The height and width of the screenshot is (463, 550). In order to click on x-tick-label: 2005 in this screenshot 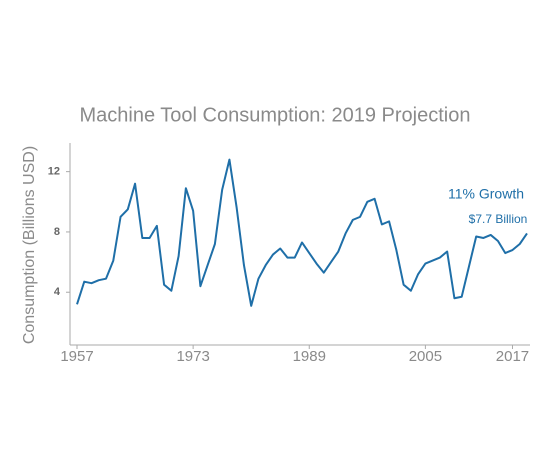, I will do `click(425, 356)`.